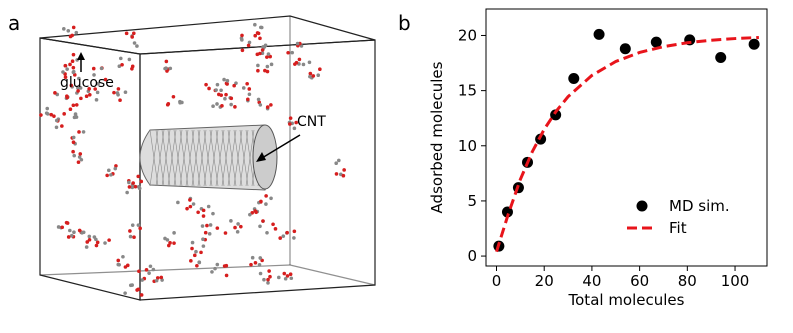  I want to click on x-tick-label: 100, so click(735, 281).